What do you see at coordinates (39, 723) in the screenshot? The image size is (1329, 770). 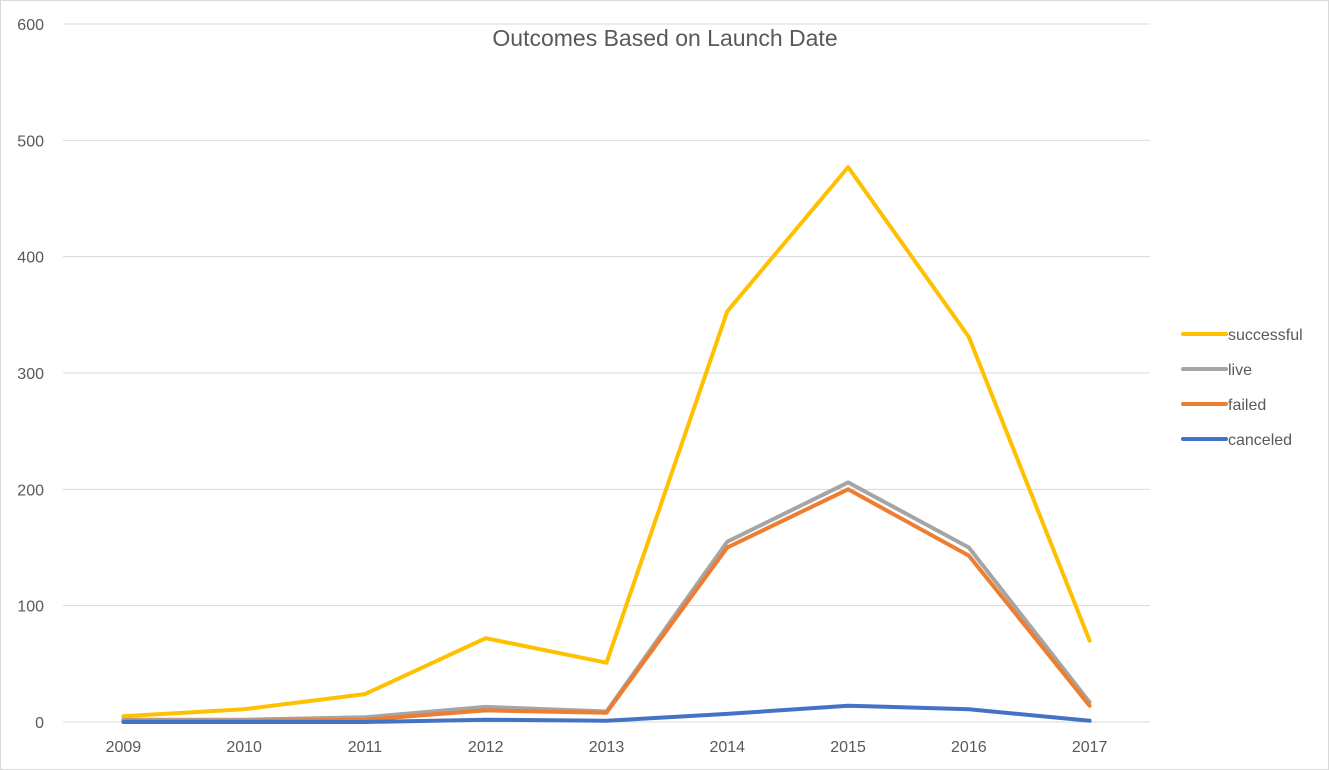 I see `y-tick-label: 0` at bounding box center [39, 723].